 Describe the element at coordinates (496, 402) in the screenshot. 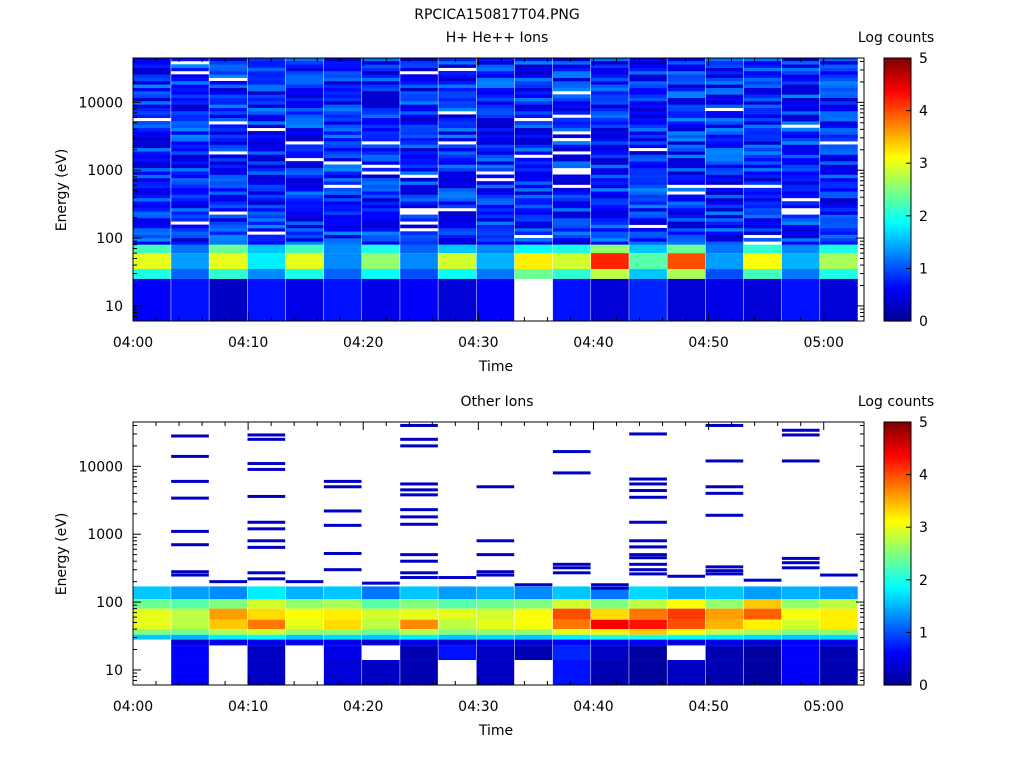

I see `panel-title: Other Ions` at that location.